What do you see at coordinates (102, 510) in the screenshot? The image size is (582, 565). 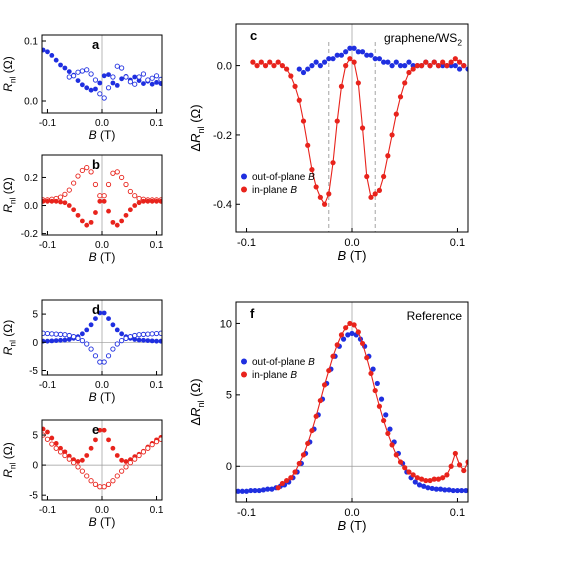 I see `x-tick-label: 0.0` at bounding box center [102, 510].